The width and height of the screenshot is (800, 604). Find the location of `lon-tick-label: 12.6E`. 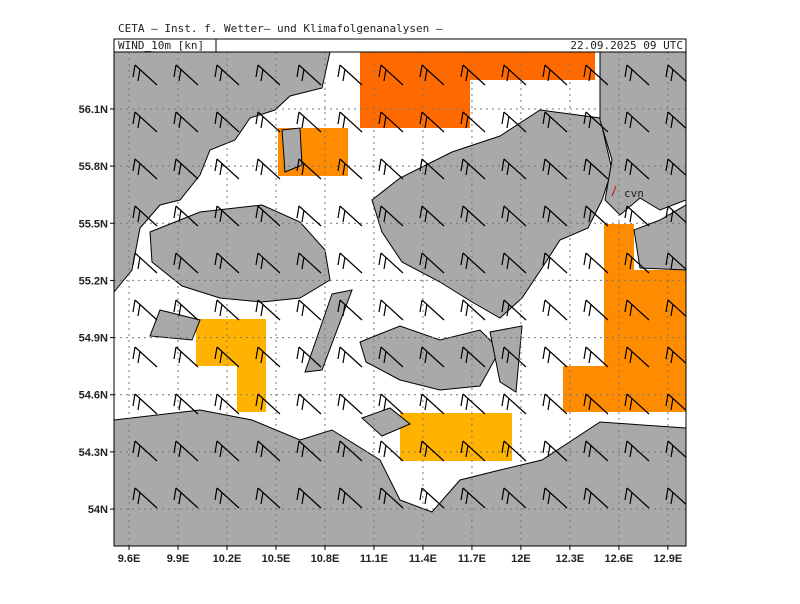

lon-tick-label: 12.6E is located at coordinates (619, 559).